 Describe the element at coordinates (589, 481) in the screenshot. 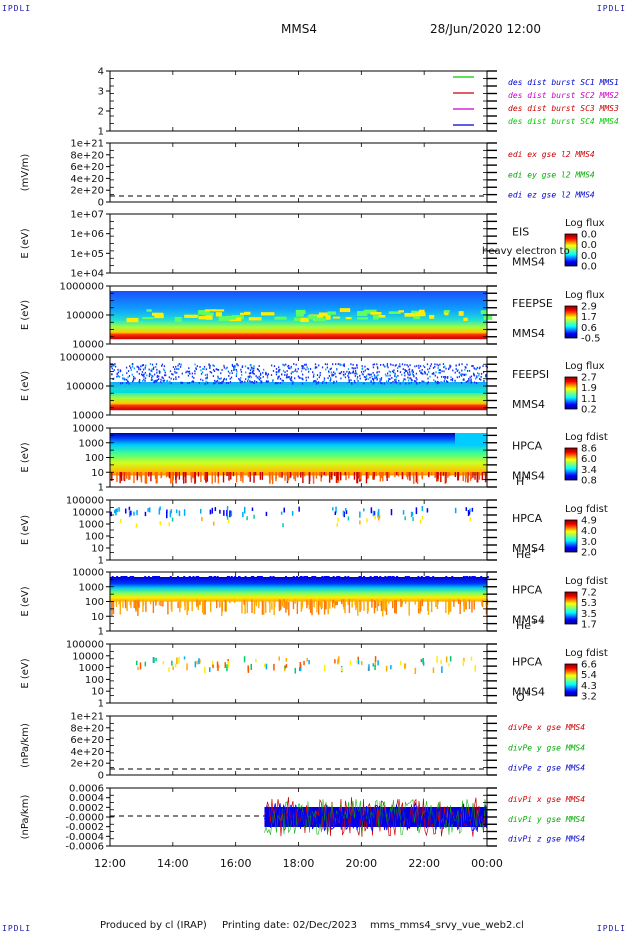

I see `colorbar-tick-label: 0.8` at that location.